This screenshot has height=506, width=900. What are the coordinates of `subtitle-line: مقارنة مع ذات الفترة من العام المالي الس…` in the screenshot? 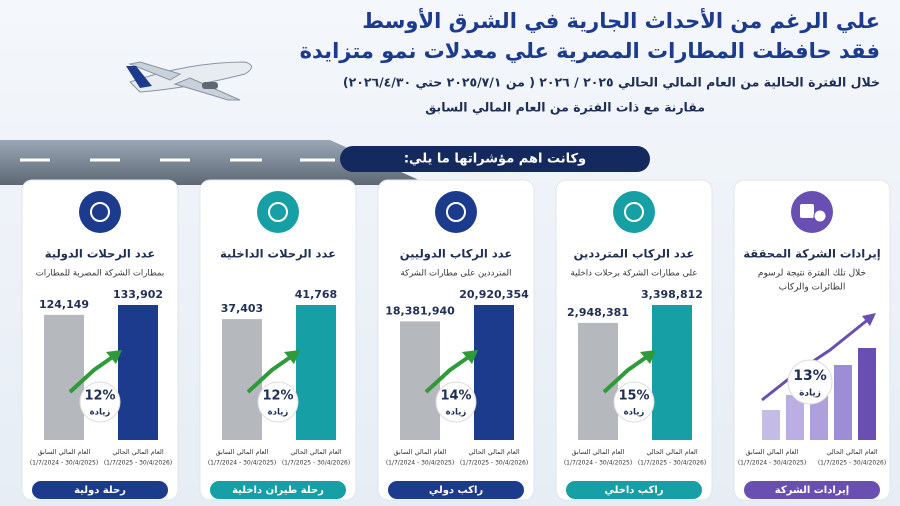 It's located at (565, 108).